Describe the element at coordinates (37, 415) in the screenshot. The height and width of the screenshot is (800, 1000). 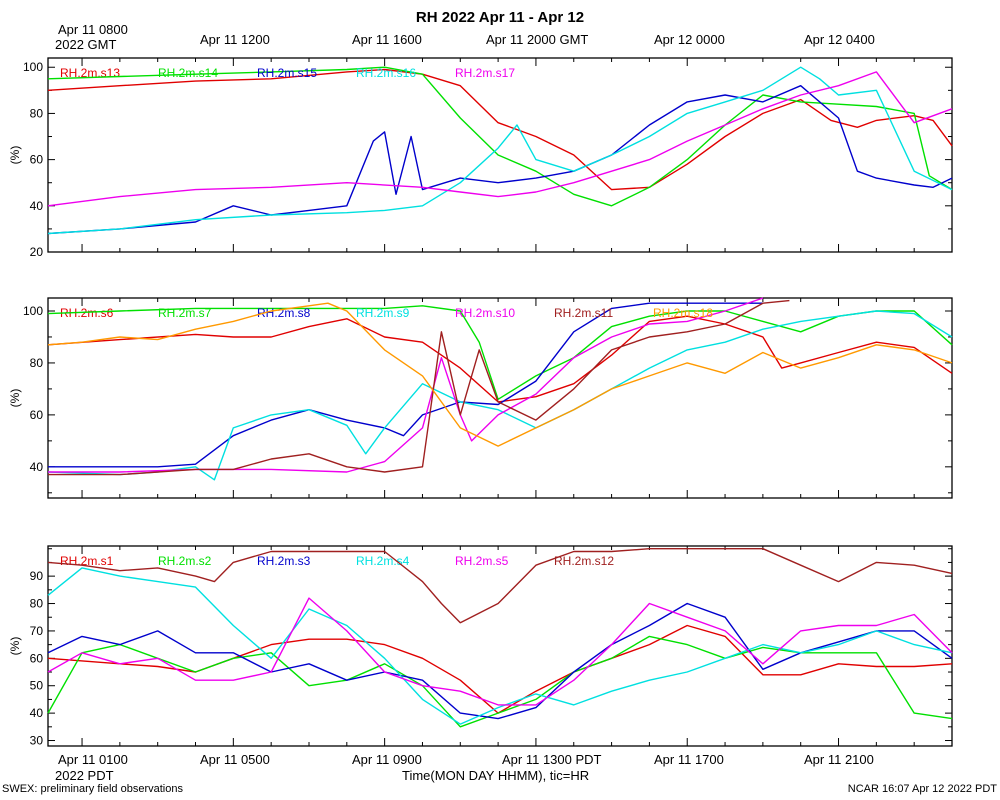
I see `y-tick-label-middle: 60` at that location.